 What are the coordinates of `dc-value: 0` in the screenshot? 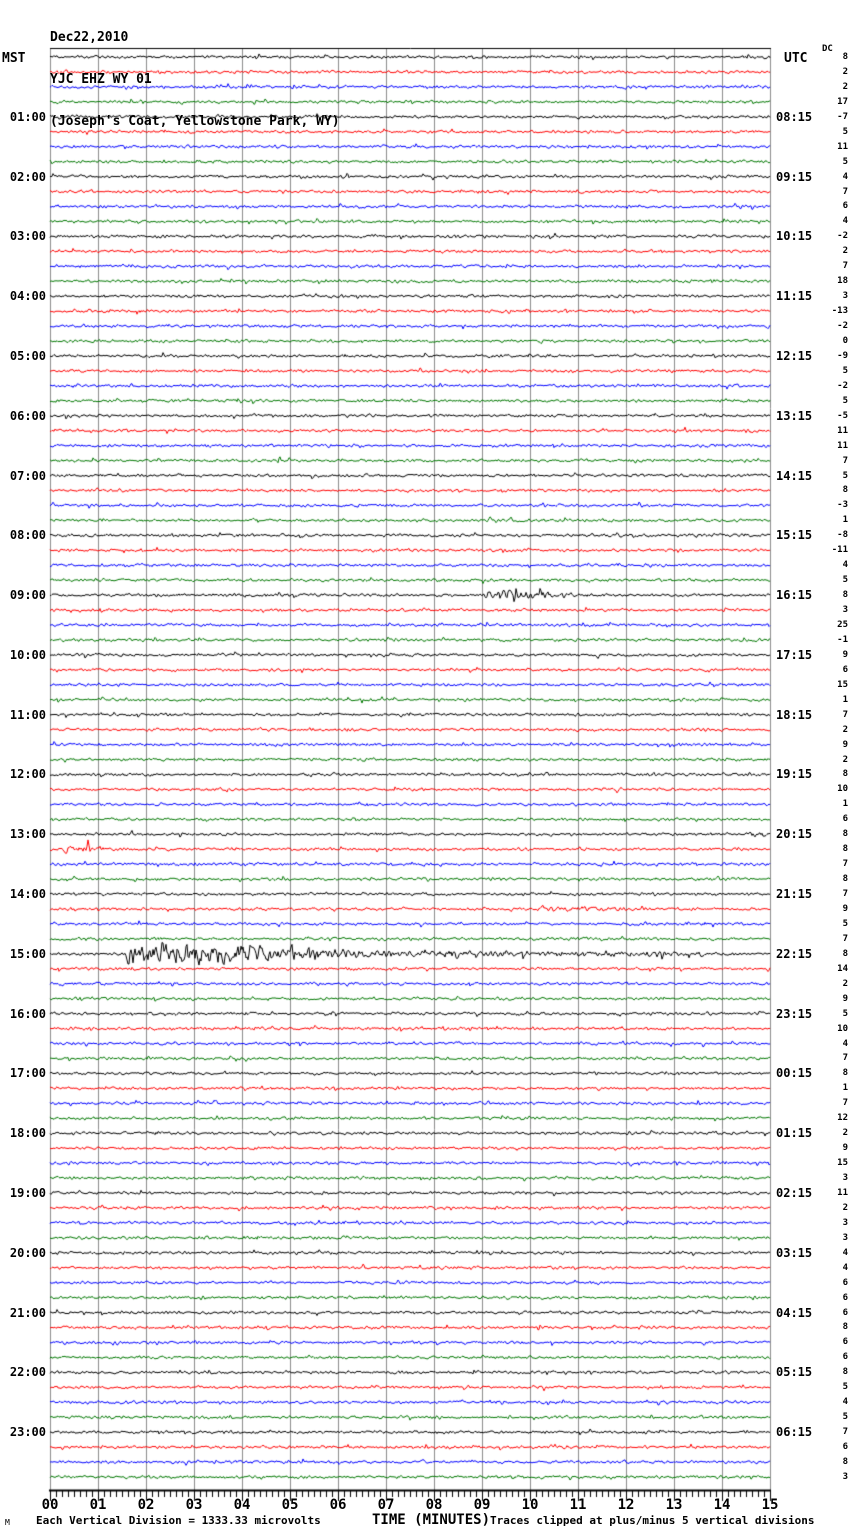 It's located at (845, 340).